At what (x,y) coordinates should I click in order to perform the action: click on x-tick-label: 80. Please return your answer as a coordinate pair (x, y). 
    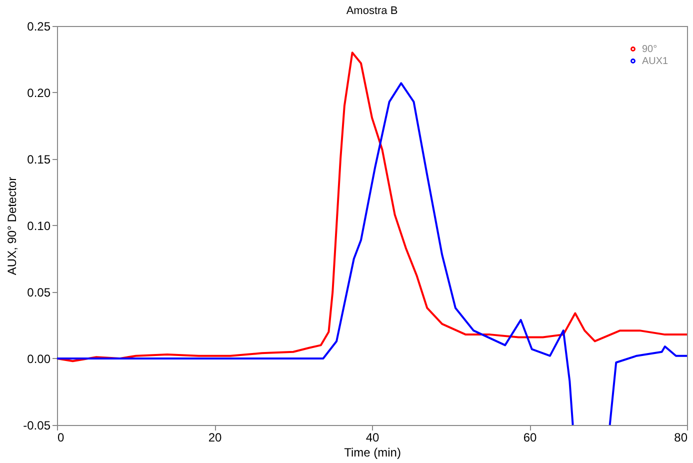
    Looking at the image, I should click on (681, 437).